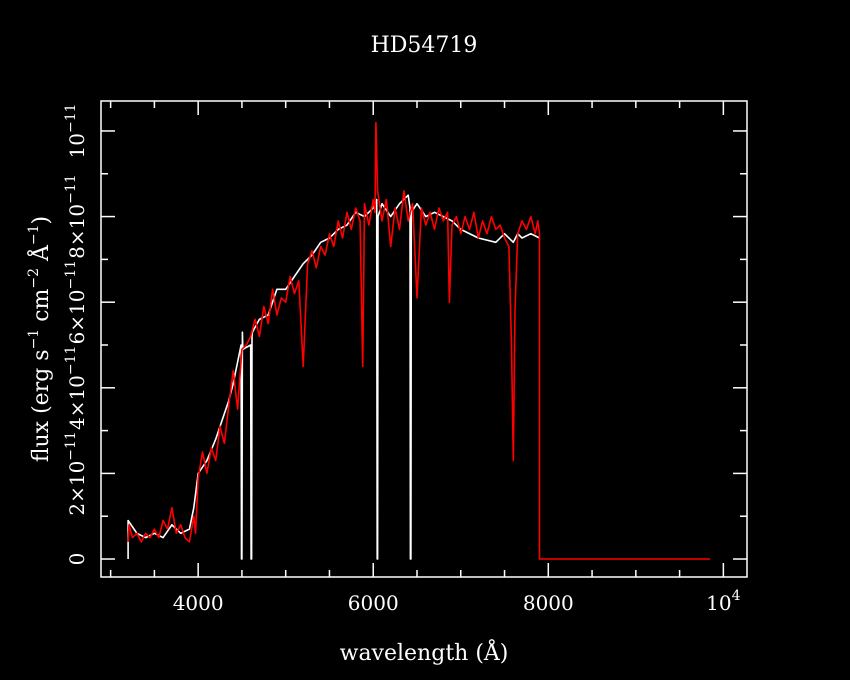 The image size is (850, 680). I want to click on y-label-part: cm, so click(41, 308).